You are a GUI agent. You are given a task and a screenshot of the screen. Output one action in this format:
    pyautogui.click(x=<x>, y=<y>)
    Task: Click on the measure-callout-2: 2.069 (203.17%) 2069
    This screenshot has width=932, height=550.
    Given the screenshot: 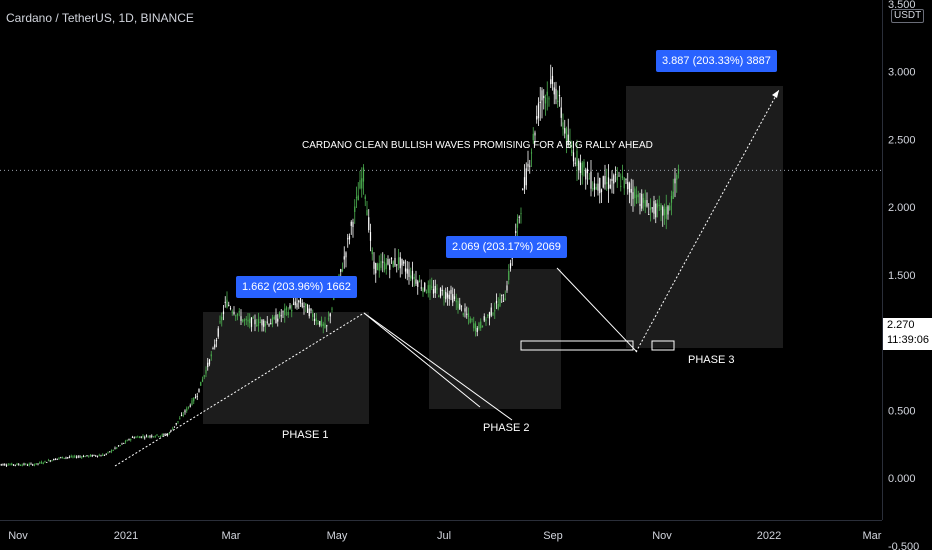 What is the action you would take?
    pyautogui.click(x=506, y=247)
    